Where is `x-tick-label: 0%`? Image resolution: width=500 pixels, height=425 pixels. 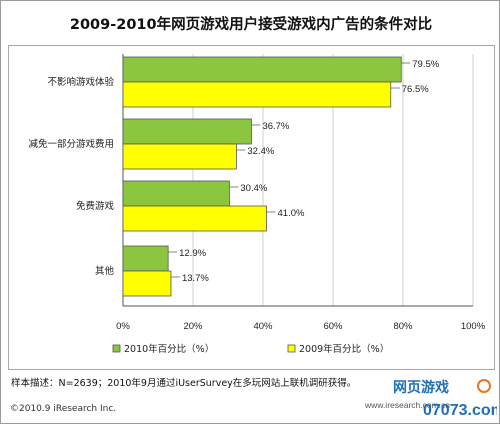
x-tick-label: 0% is located at coordinates (123, 326).